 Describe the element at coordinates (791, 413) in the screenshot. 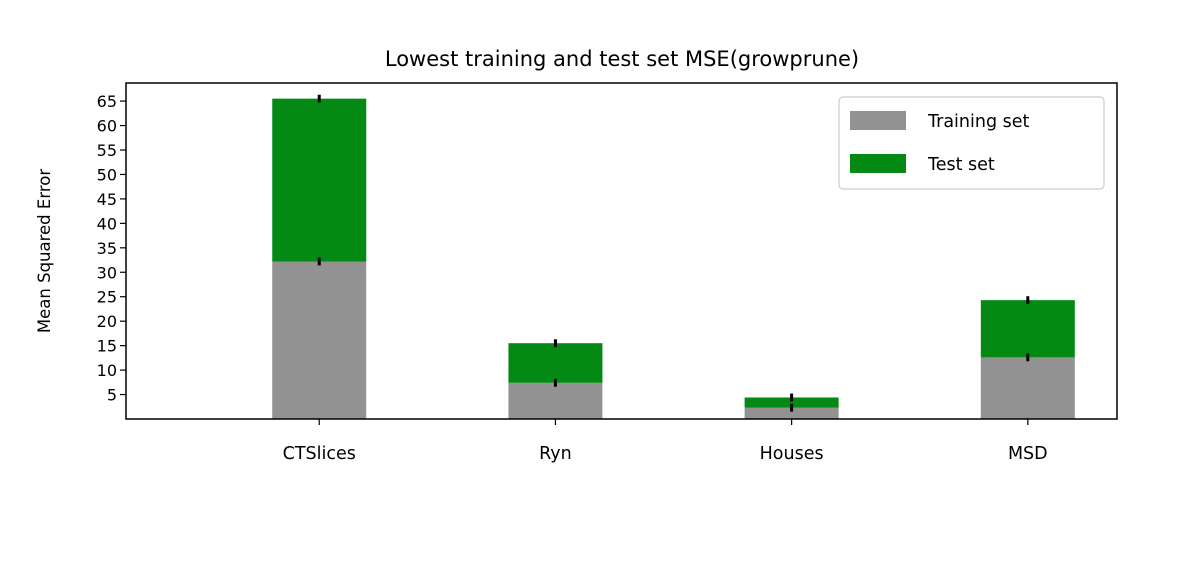

I see `bar-houses-training` at that location.